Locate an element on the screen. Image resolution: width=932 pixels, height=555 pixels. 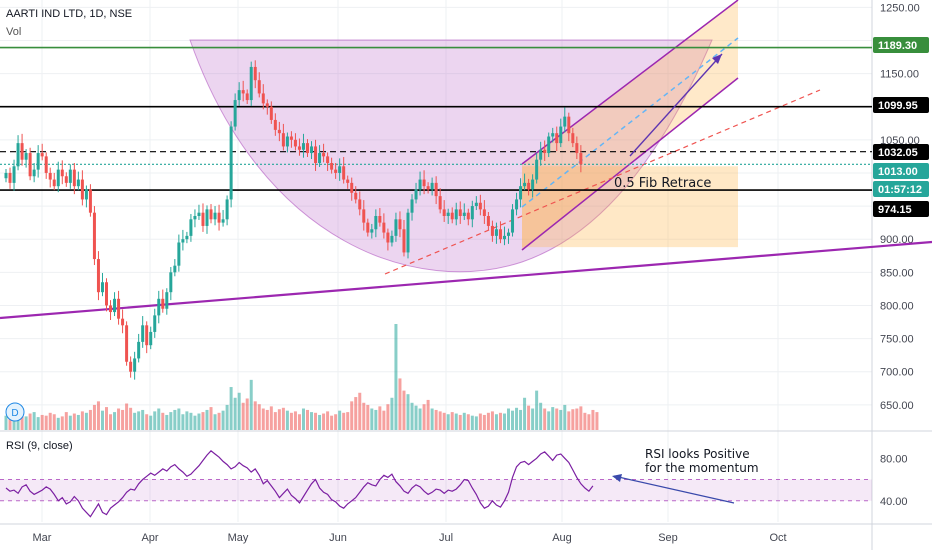
y-tick-label: 1050.00 is located at coordinates (900, 141).